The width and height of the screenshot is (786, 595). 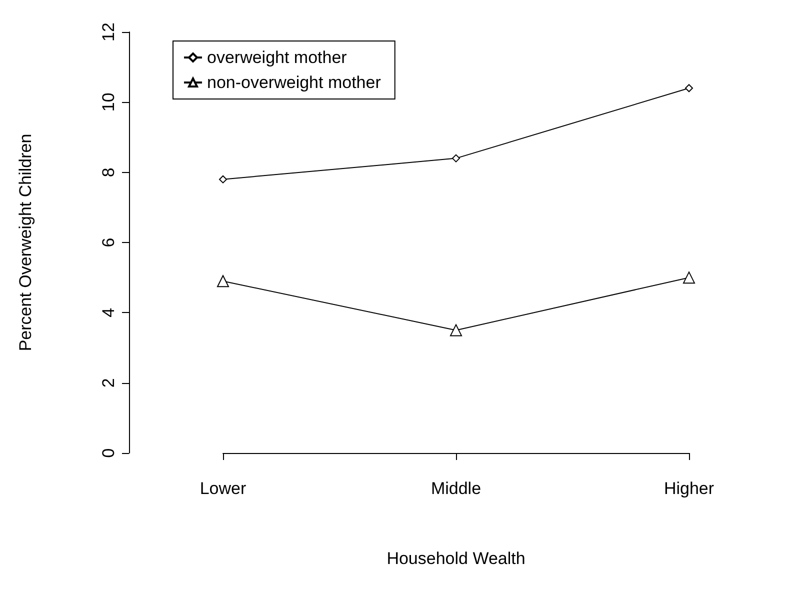 I want to click on y-axis-title: Percent Overweight Children, so click(x=25, y=243).